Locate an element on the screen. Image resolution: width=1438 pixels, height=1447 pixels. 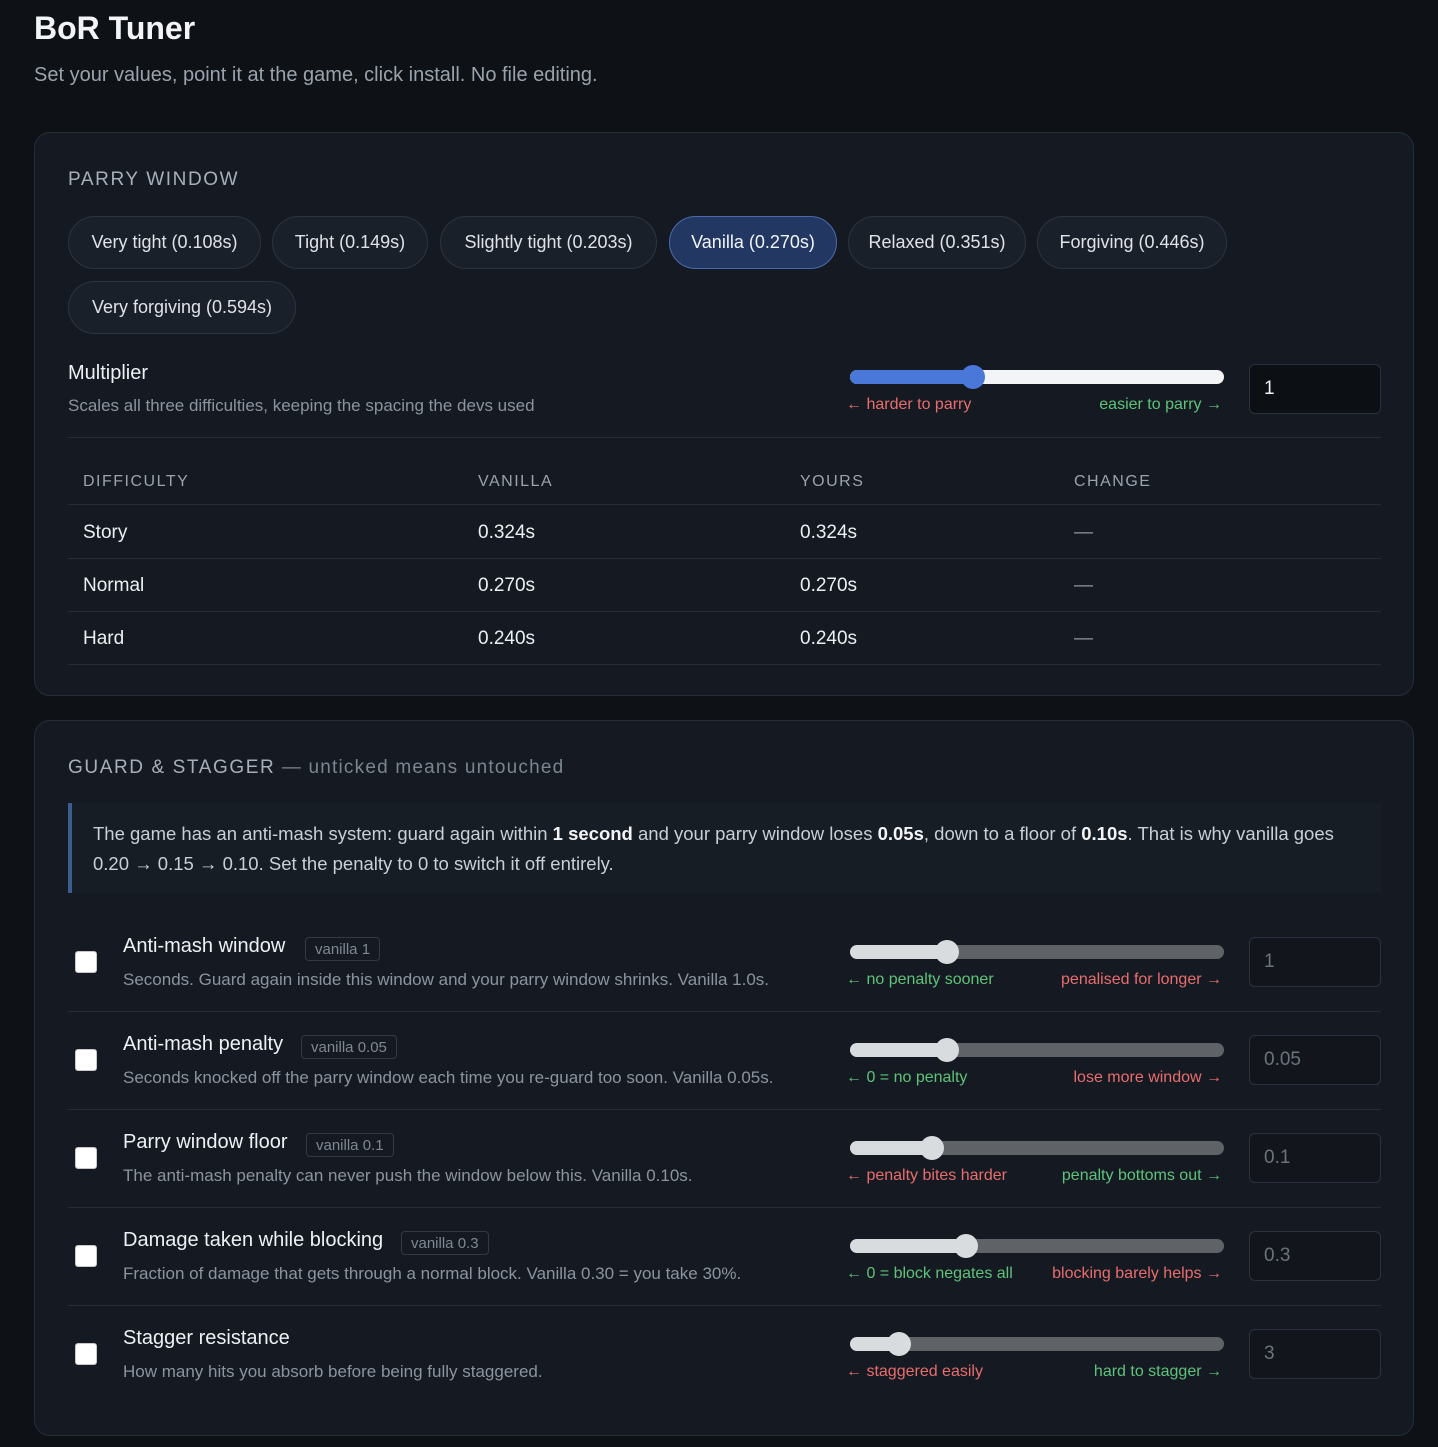
multiplier-title: Multiplier is located at coordinates (108, 373).